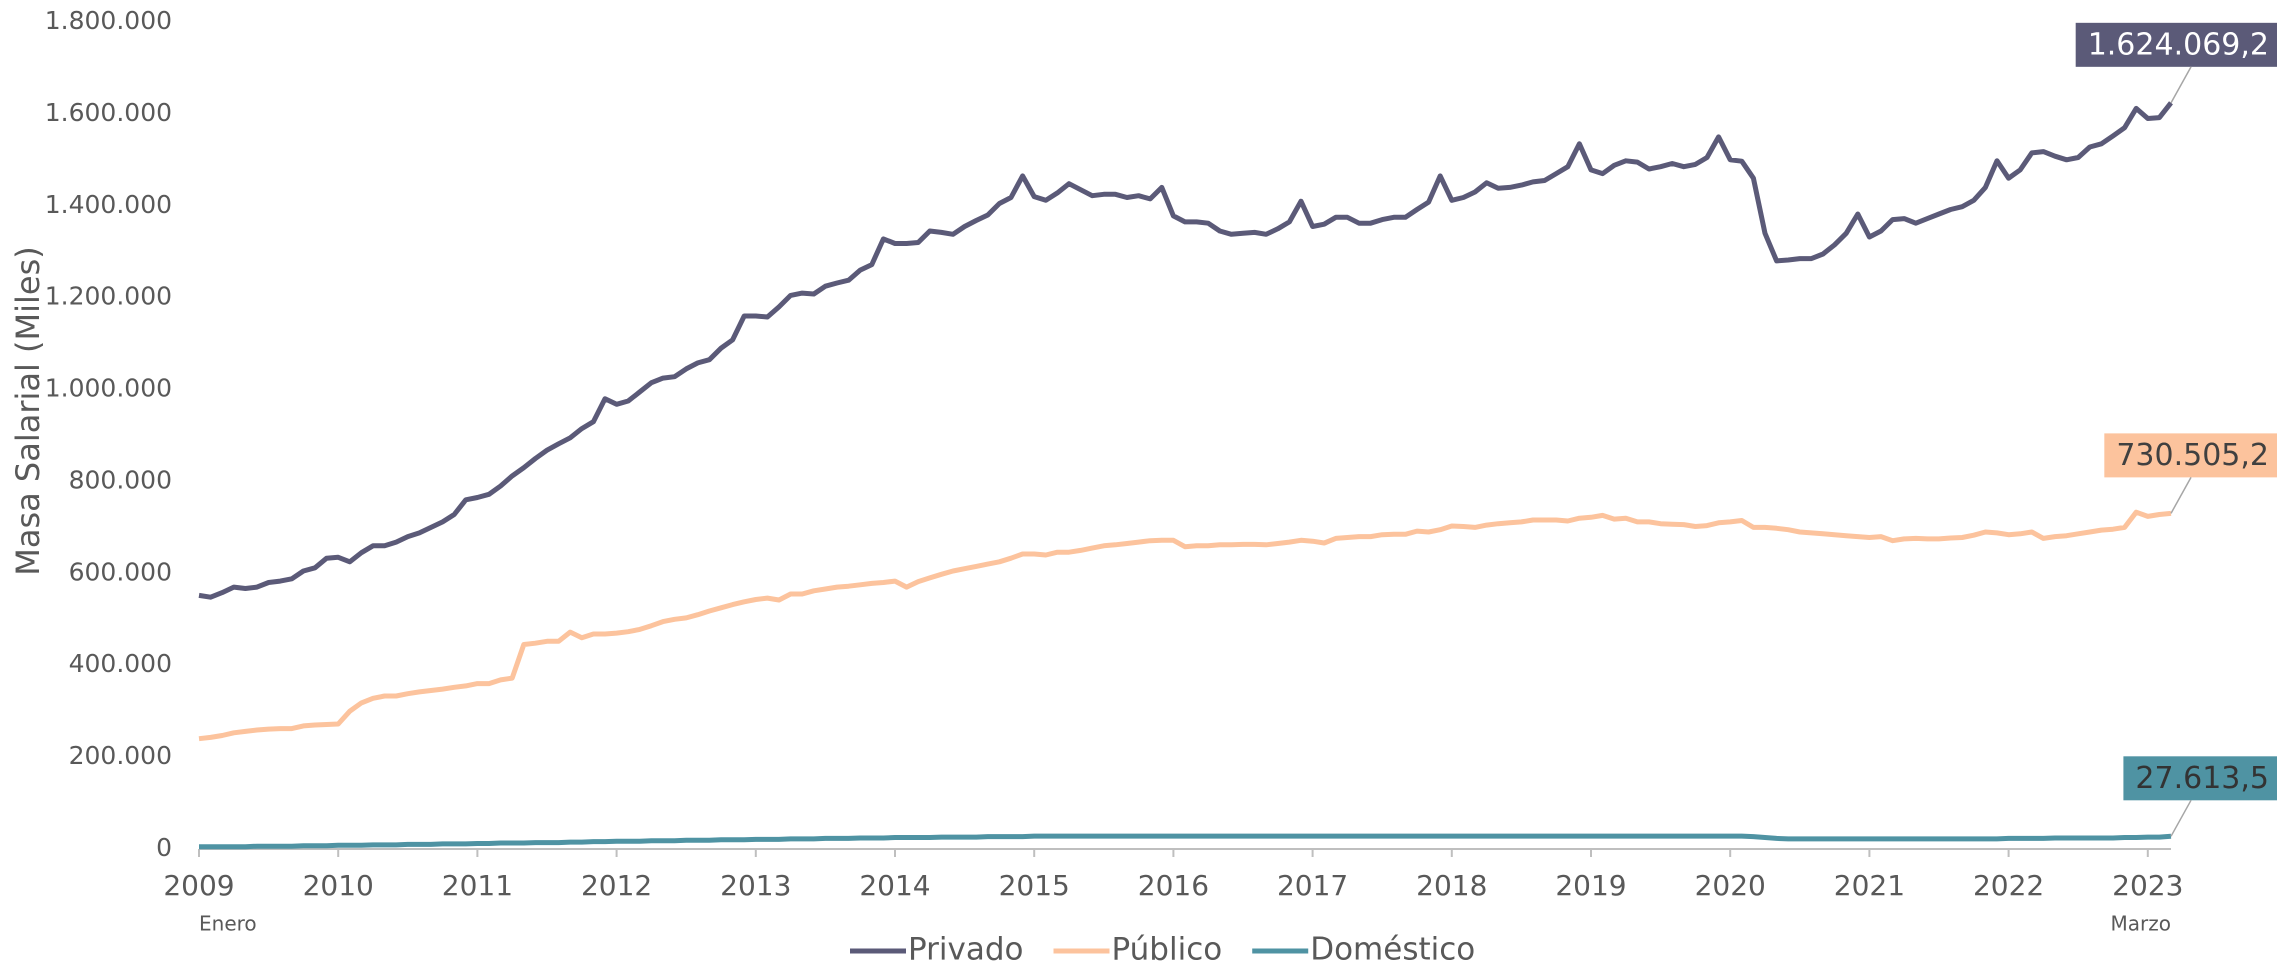  What do you see at coordinates (1167, 949) in the screenshot?
I see `legend-label: Público` at bounding box center [1167, 949].